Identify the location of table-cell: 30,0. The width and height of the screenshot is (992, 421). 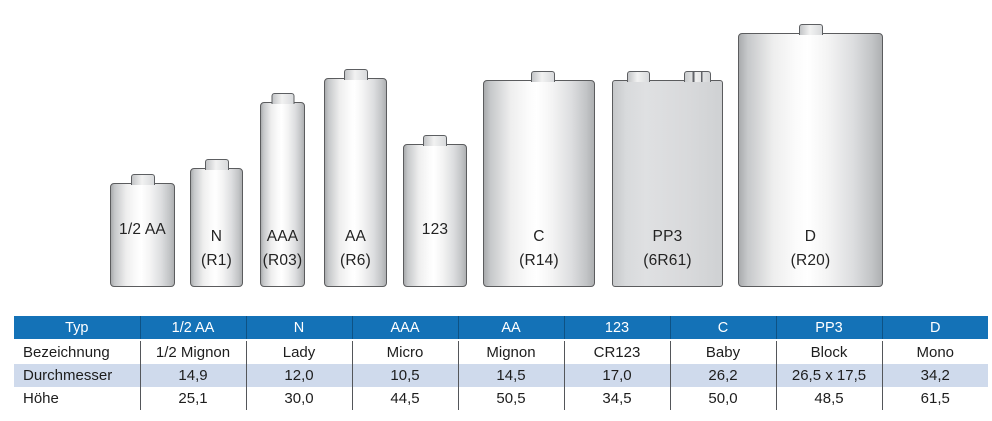
(298, 398).